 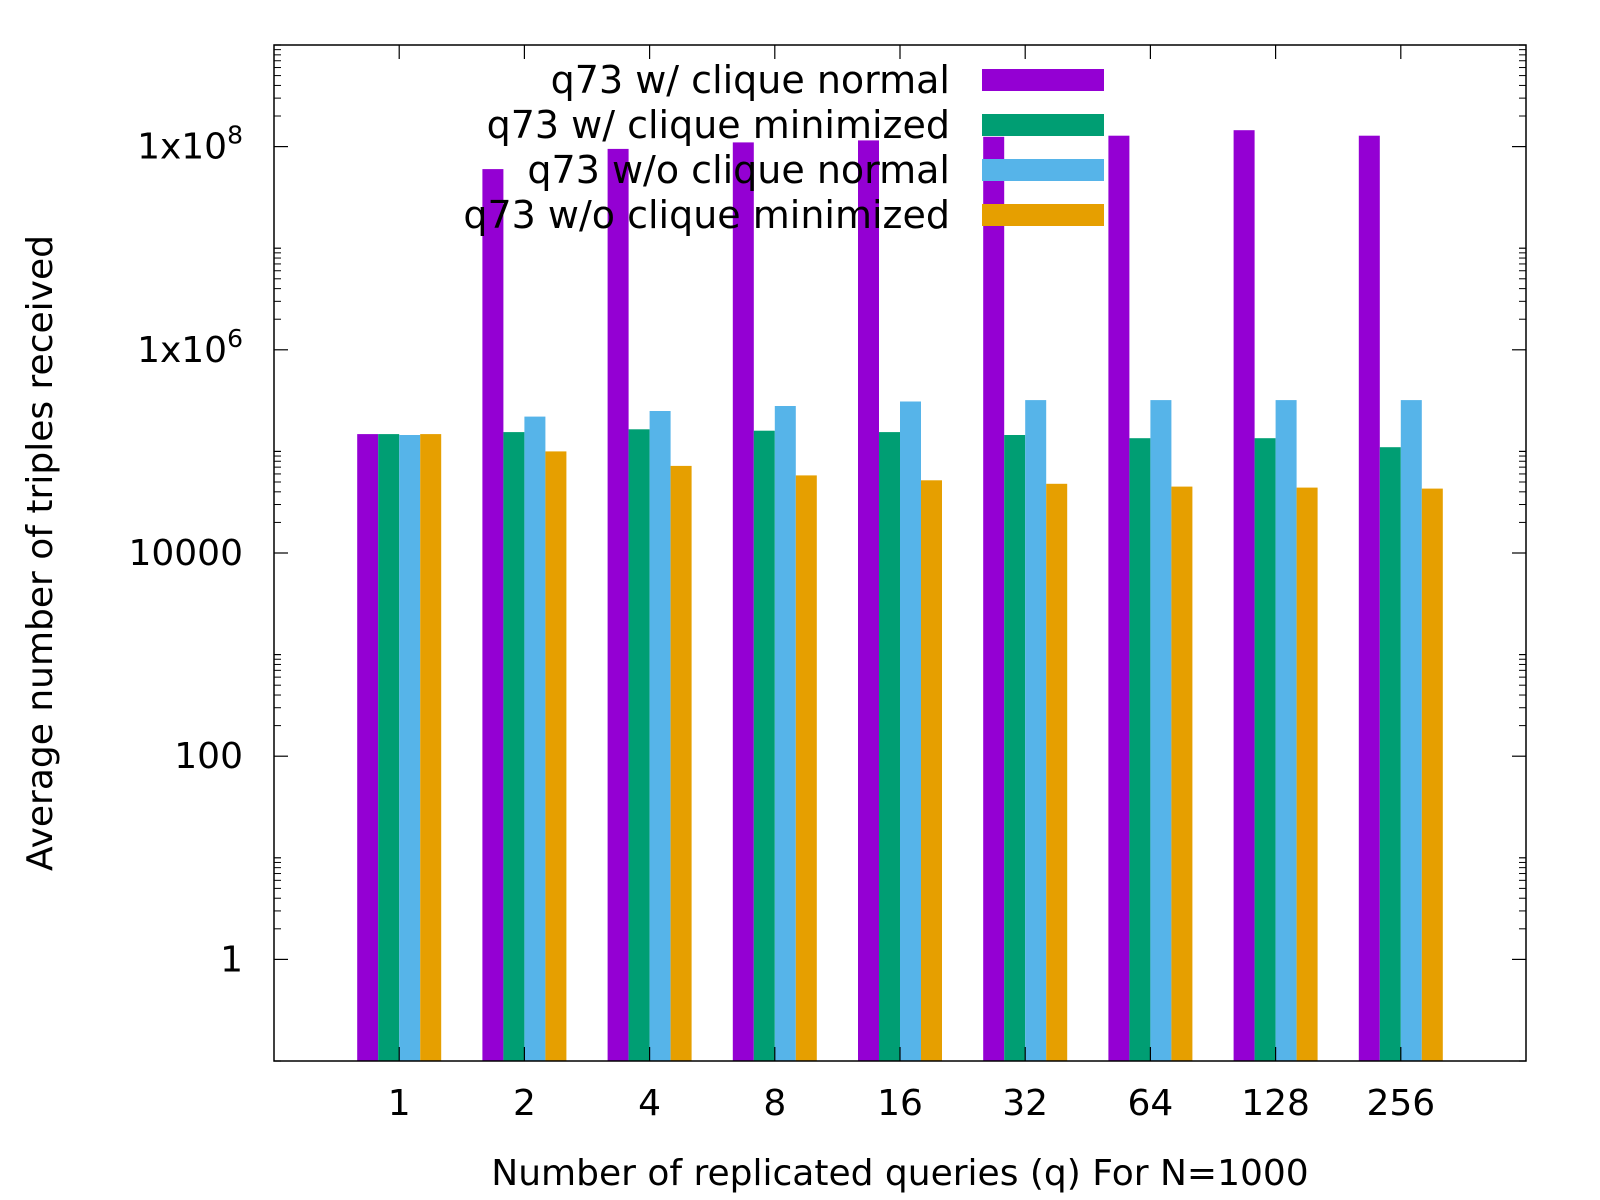 I want to click on y-tick-label-base: 10000, so click(x=185, y=553).